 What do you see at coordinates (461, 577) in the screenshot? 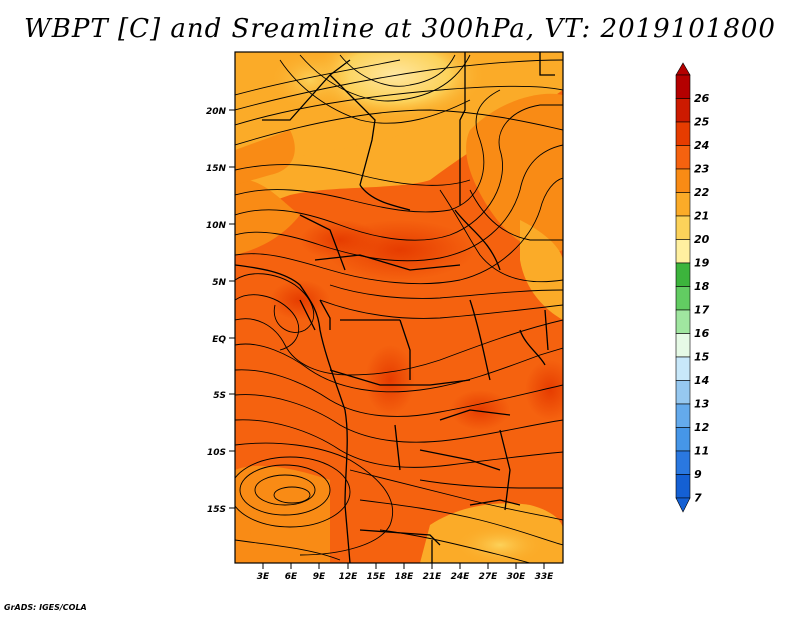
I see `lon-label: 24E` at bounding box center [461, 577].